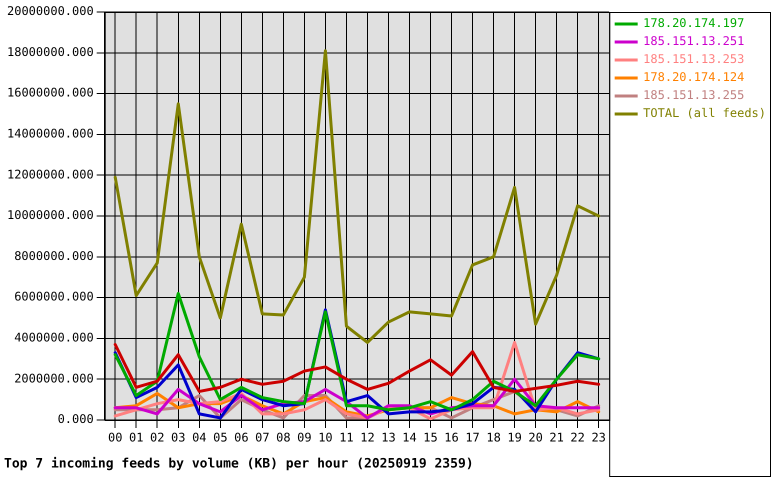  Describe the element at coordinates (493, 437) in the screenshot. I see `x-tick-label: 18` at that location.